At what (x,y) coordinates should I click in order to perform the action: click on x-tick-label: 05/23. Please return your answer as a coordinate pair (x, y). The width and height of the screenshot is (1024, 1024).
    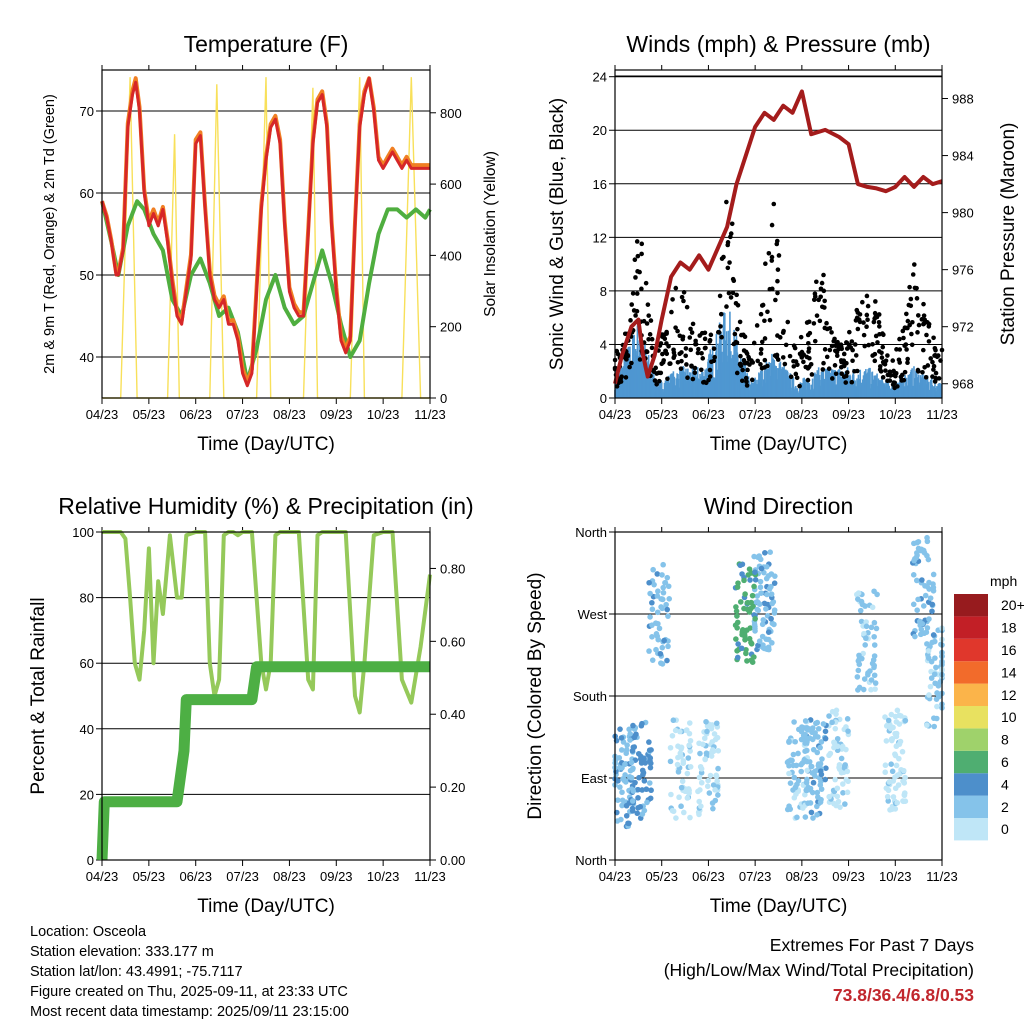
    Looking at the image, I should click on (149, 876).